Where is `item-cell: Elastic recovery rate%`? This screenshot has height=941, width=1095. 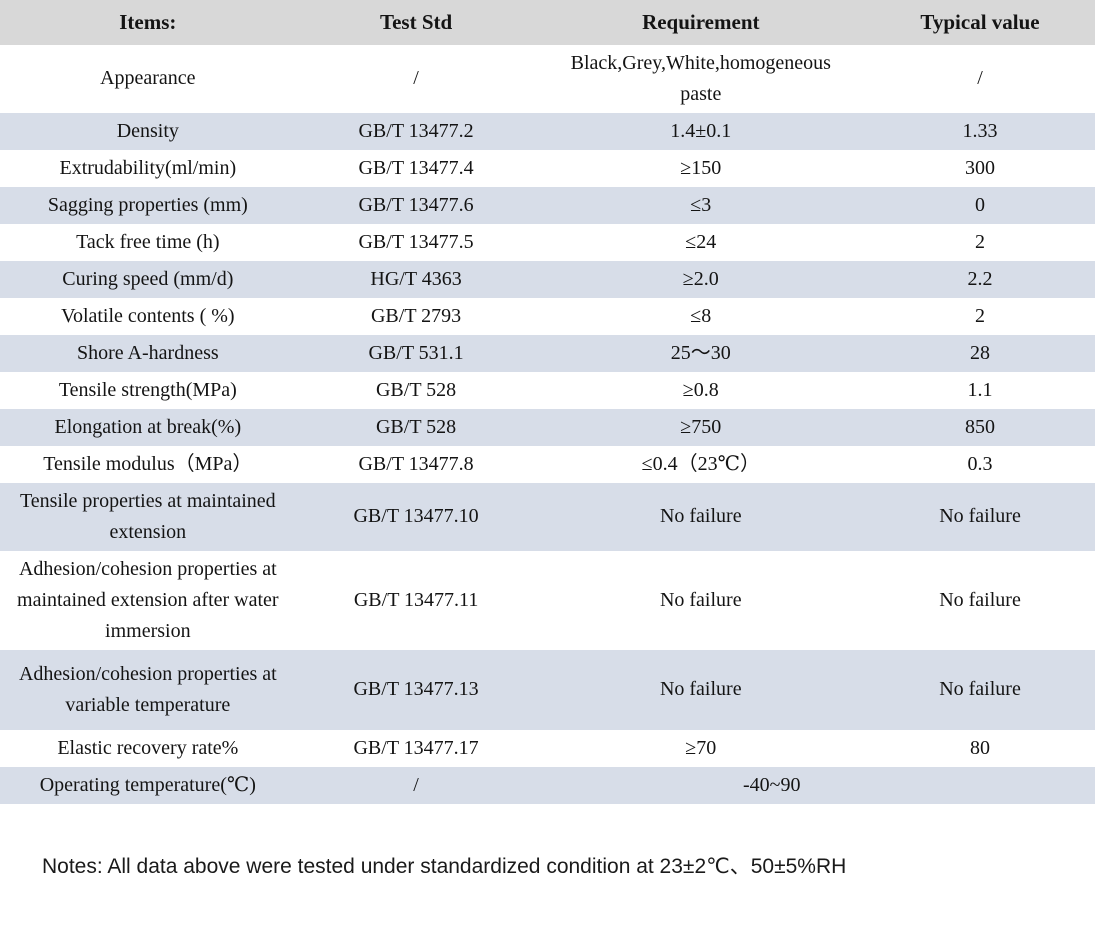
item-cell: Elastic recovery rate% is located at coordinates (148, 747).